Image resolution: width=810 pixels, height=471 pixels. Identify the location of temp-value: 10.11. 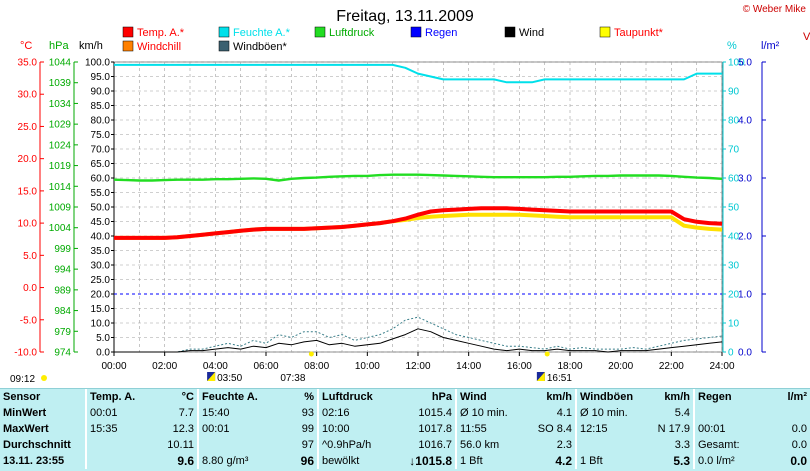
(180, 445).